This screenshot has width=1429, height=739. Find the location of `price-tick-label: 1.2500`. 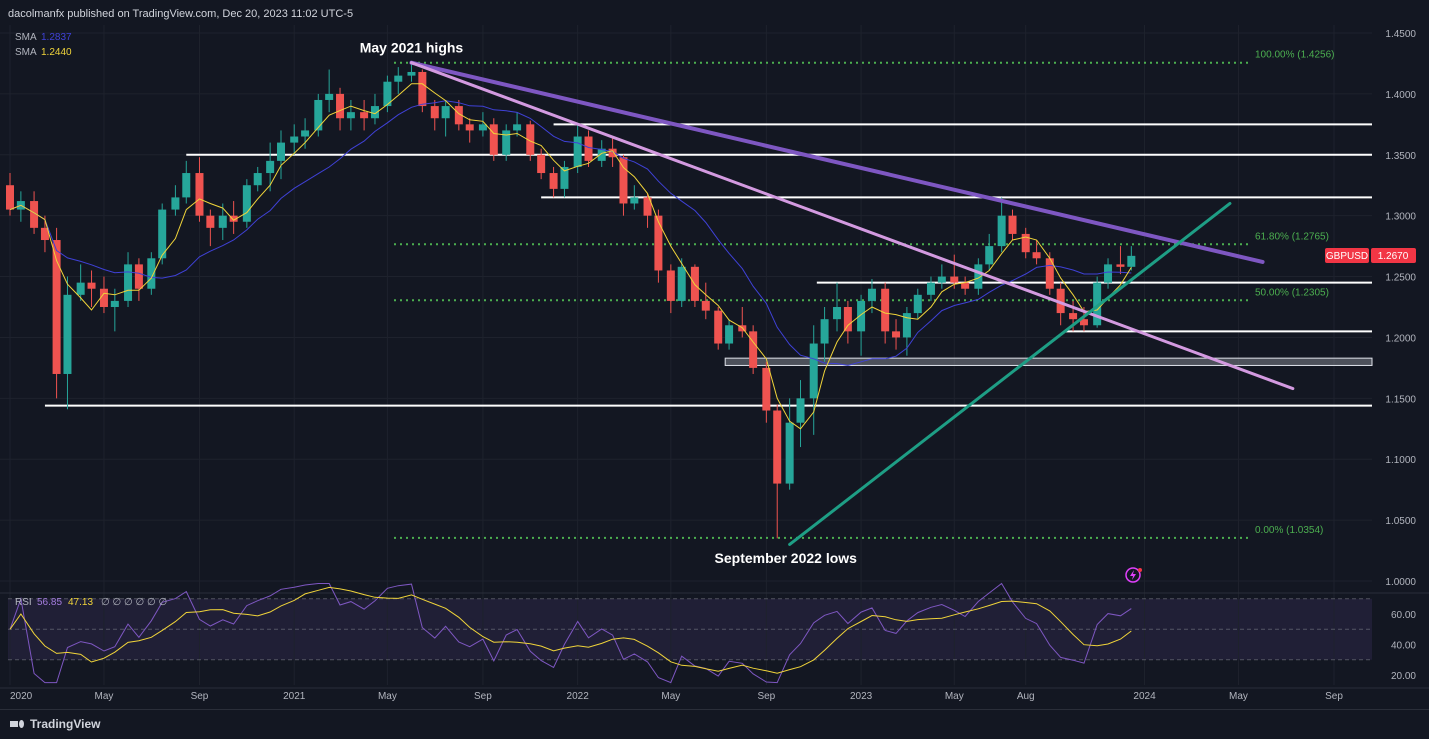

price-tick-label: 1.2500 is located at coordinates (1400, 278).